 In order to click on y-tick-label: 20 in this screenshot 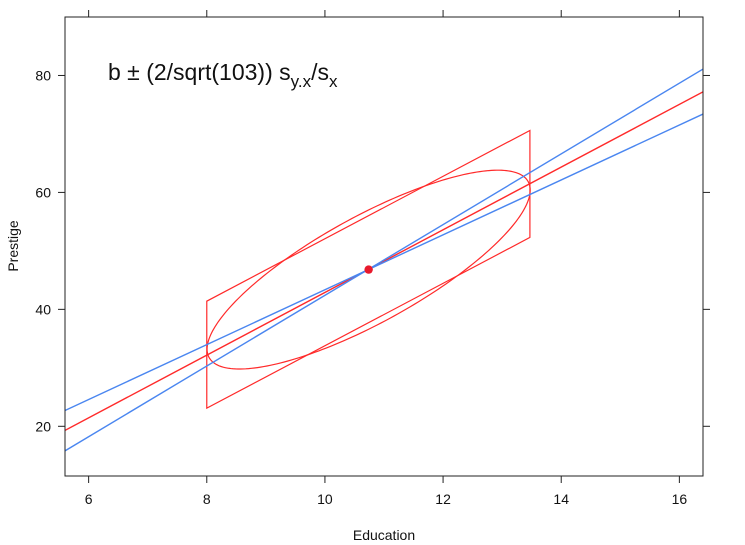, I will do `click(43, 426)`.